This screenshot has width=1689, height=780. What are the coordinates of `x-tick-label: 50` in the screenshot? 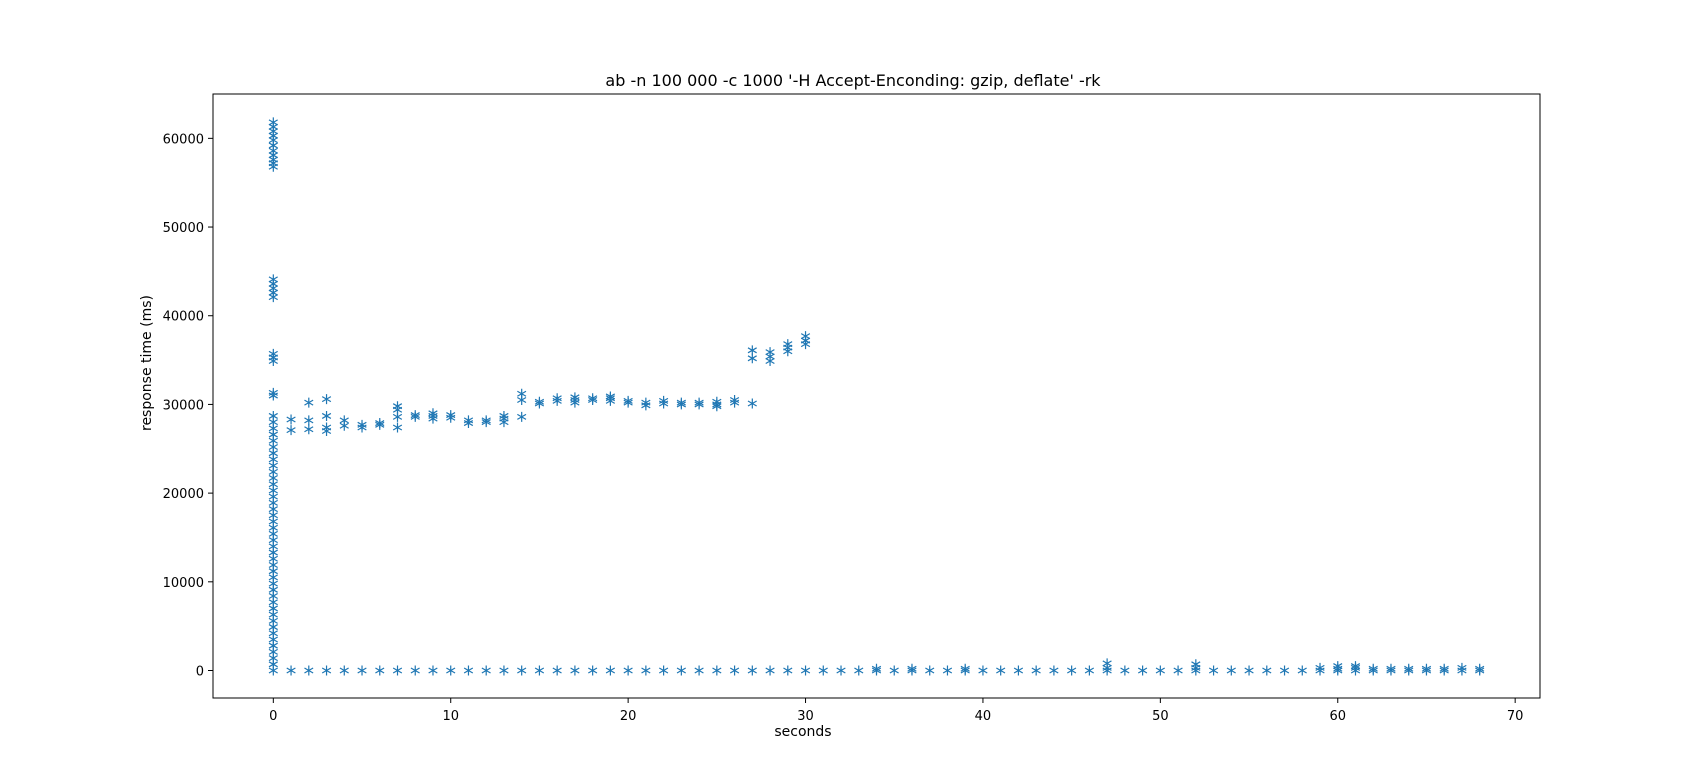 It's located at (1160, 716).